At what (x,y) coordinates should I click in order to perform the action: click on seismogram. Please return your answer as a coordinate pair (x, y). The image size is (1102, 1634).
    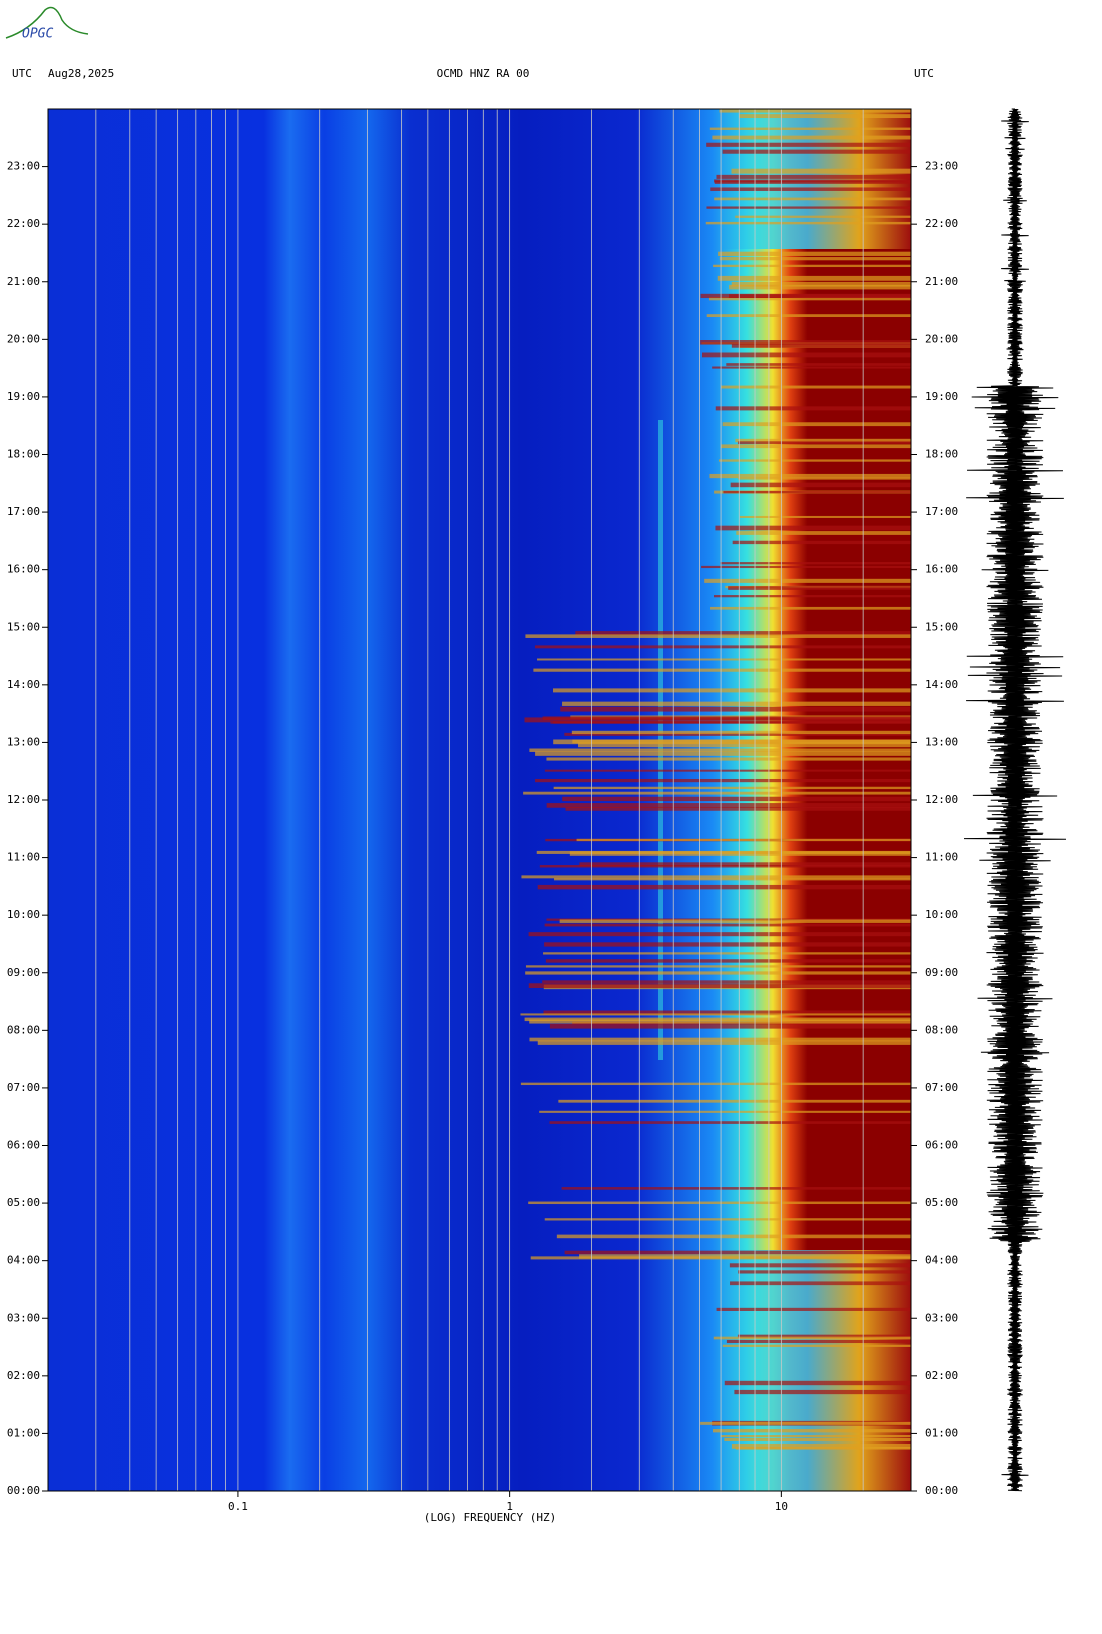
    Looking at the image, I should click on (1015, 800).